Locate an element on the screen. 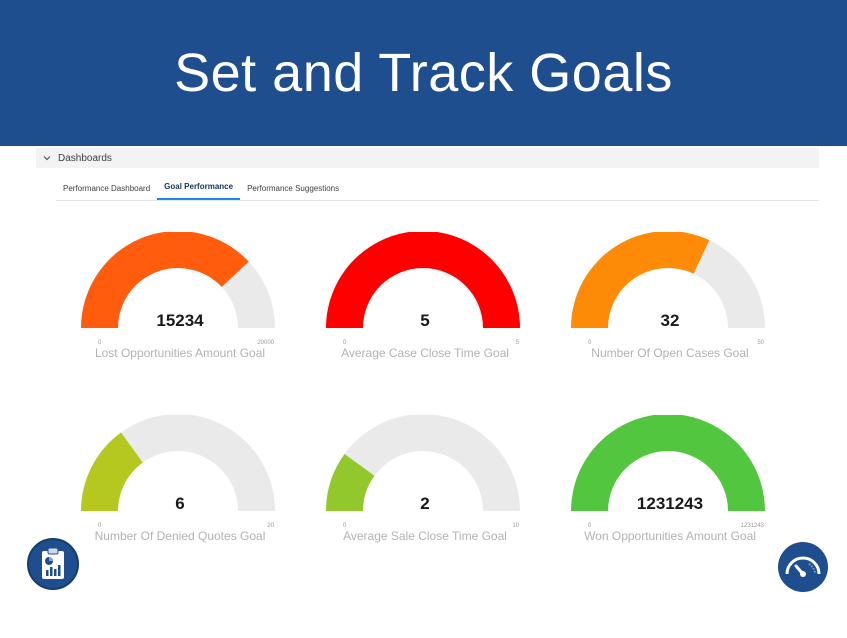 The width and height of the screenshot is (847, 638). gauge-value: 32 is located at coordinates (670, 320).